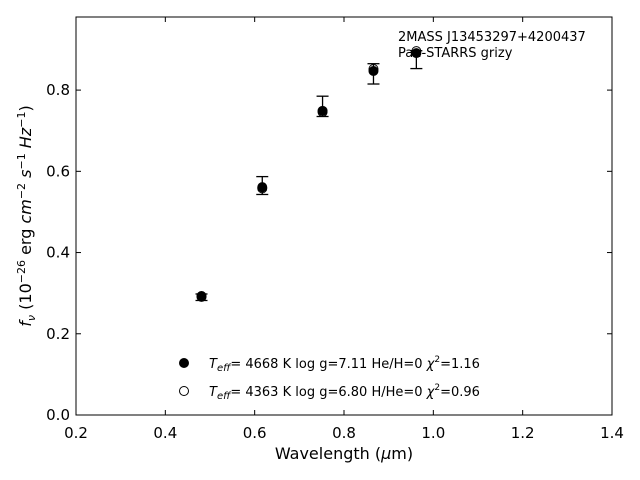 Image resolution: width=640 pixels, height=480 pixels. Describe the element at coordinates (58, 171) in the screenshot. I see `y-tick-label: 0.6` at that location.